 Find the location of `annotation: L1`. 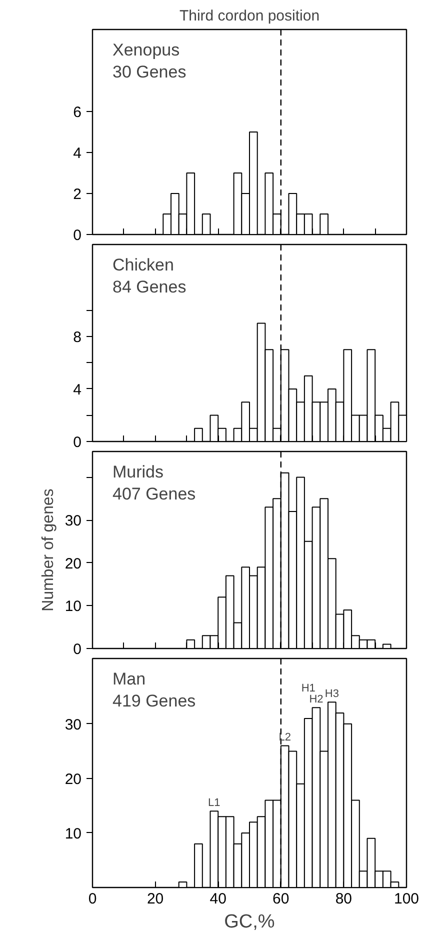

annotation: L1 is located at coordinates (214, 803).